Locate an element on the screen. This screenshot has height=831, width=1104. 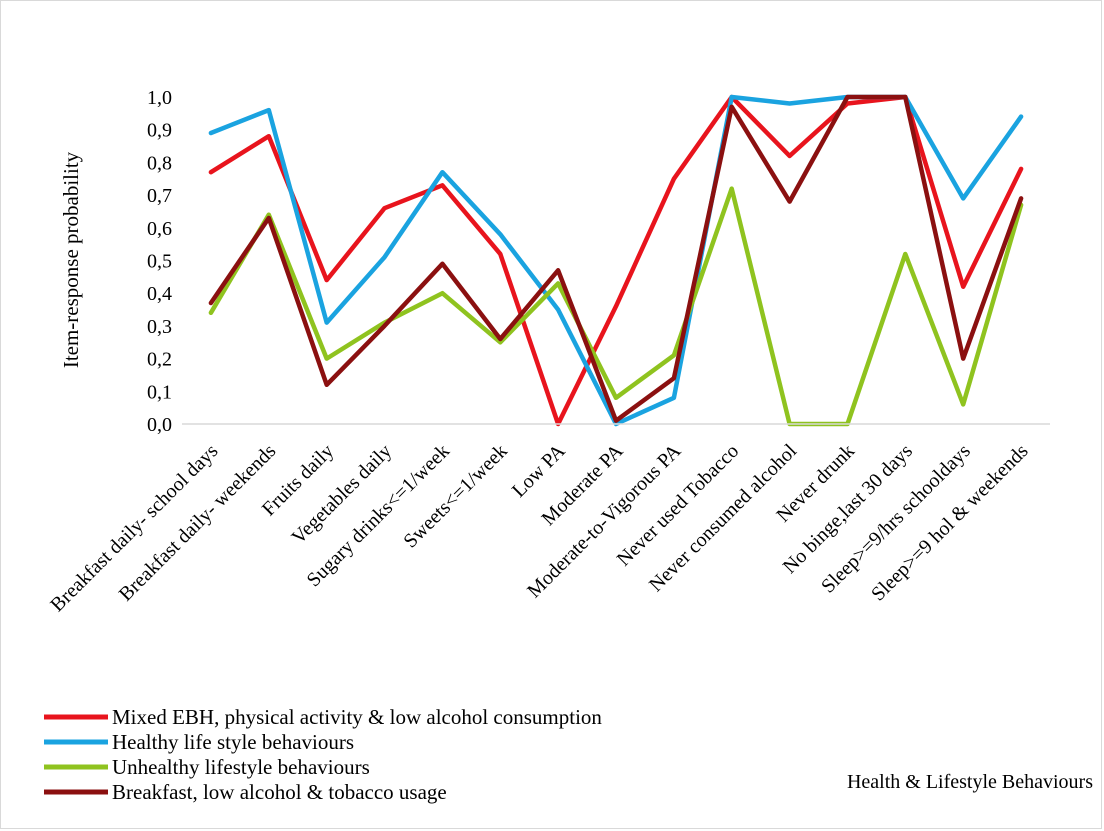
legend-label: Breakfast, low alcohol & tobacco usage is located at coordinates (279, 792).